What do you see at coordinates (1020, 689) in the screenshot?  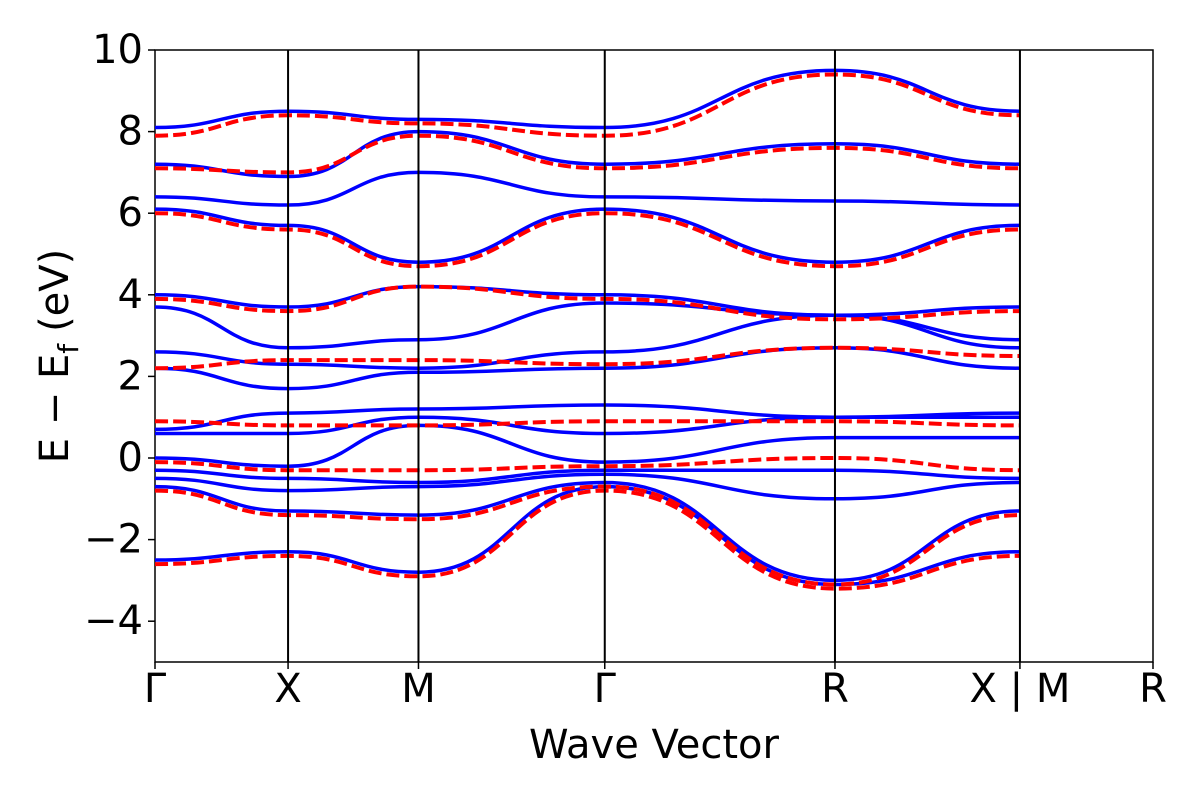 I see `x-tick-label: X | M` at bounding box center [1020, 689].